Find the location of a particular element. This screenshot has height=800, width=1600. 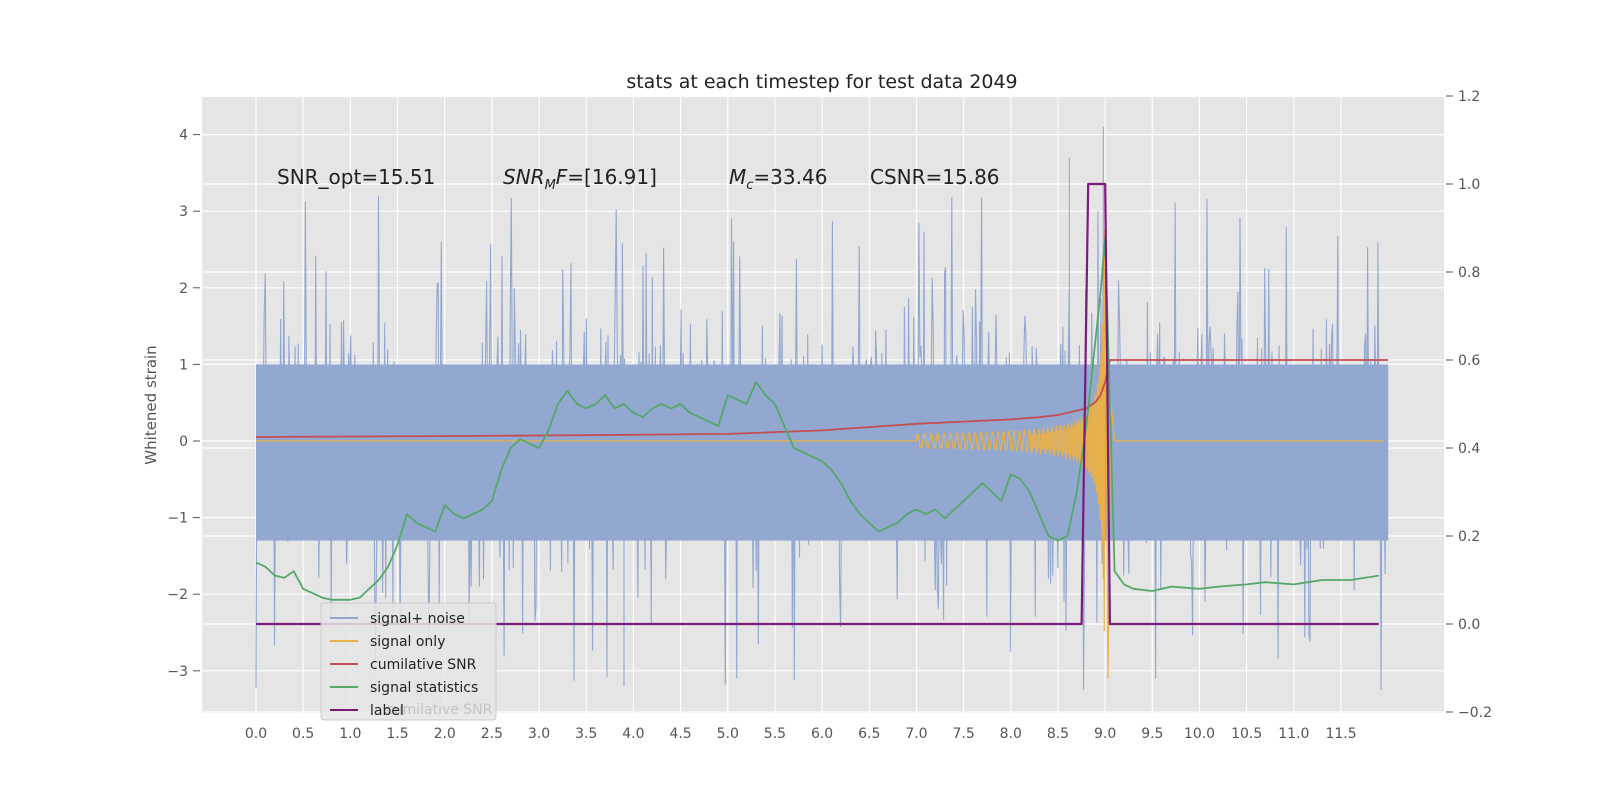

y2-tick-label: 0.2 is located at coordinates (1469, 537).